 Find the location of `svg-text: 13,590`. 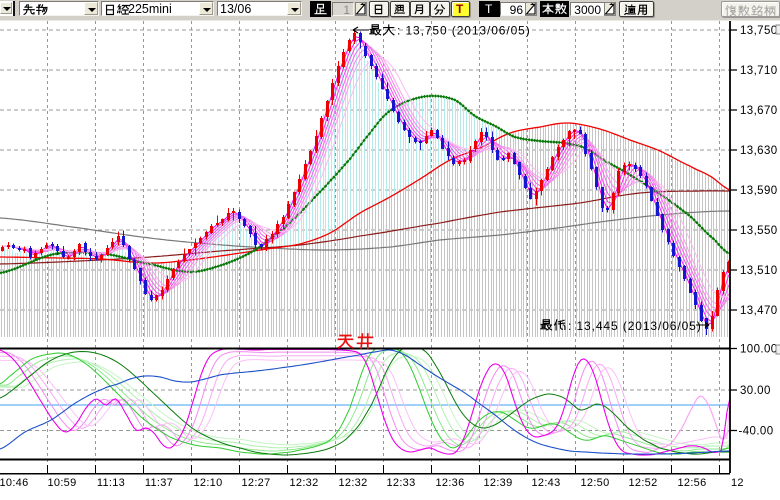

svg-text: 13,590 is located at coordinates (759, 191).